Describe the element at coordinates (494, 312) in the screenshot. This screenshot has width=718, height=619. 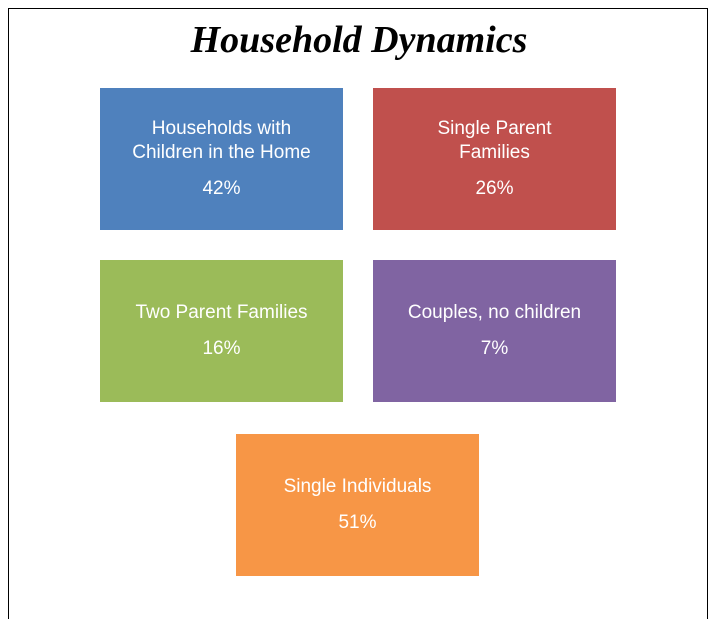
I see `node-label: Couples, no children` at that location.